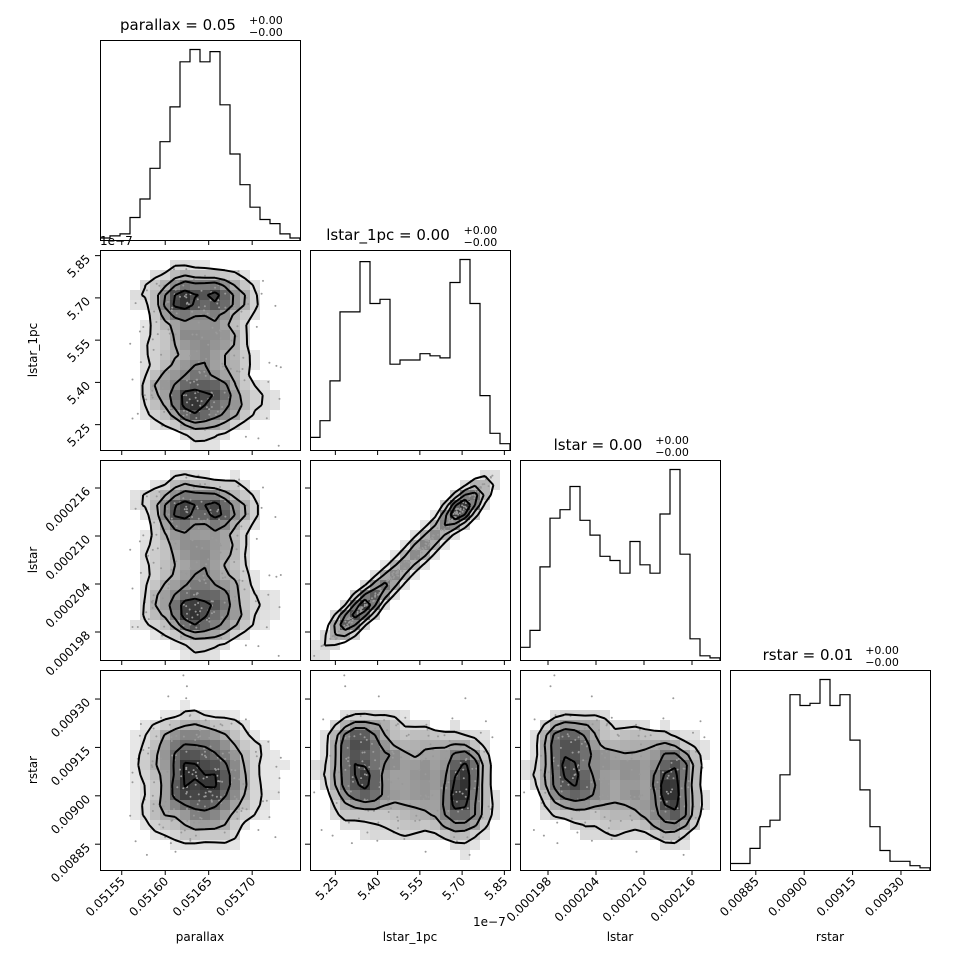 The image size is (970, 970). What do you see at coordinates (620, 937) in the screenshot?
I see `xaxis-label-lstar: lstar` at bounding box center [620, 937].